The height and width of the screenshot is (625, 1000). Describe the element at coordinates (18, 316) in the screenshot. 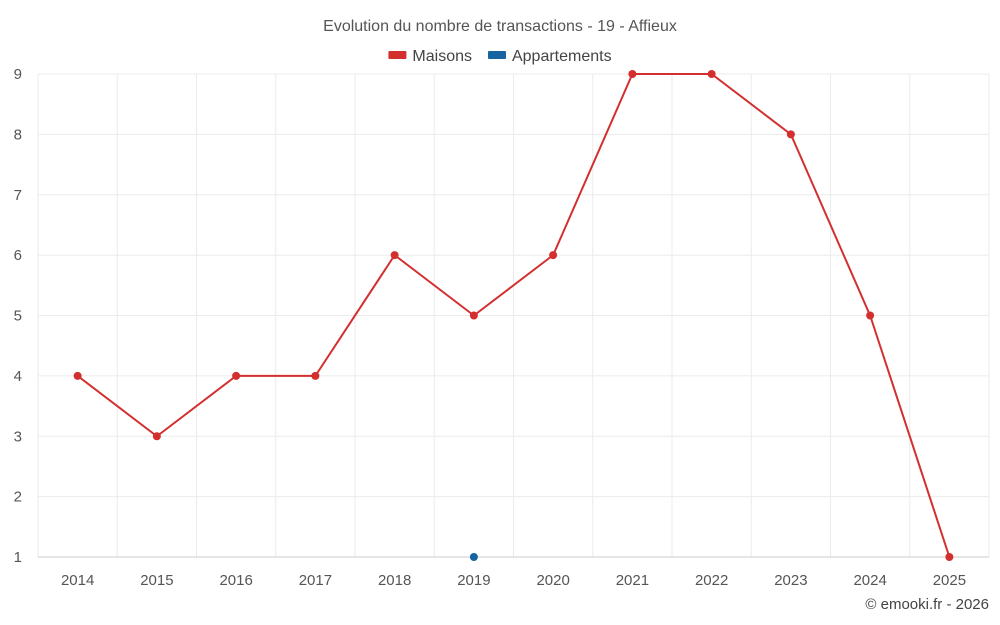

I see `y-tick-label: 5` at that location.